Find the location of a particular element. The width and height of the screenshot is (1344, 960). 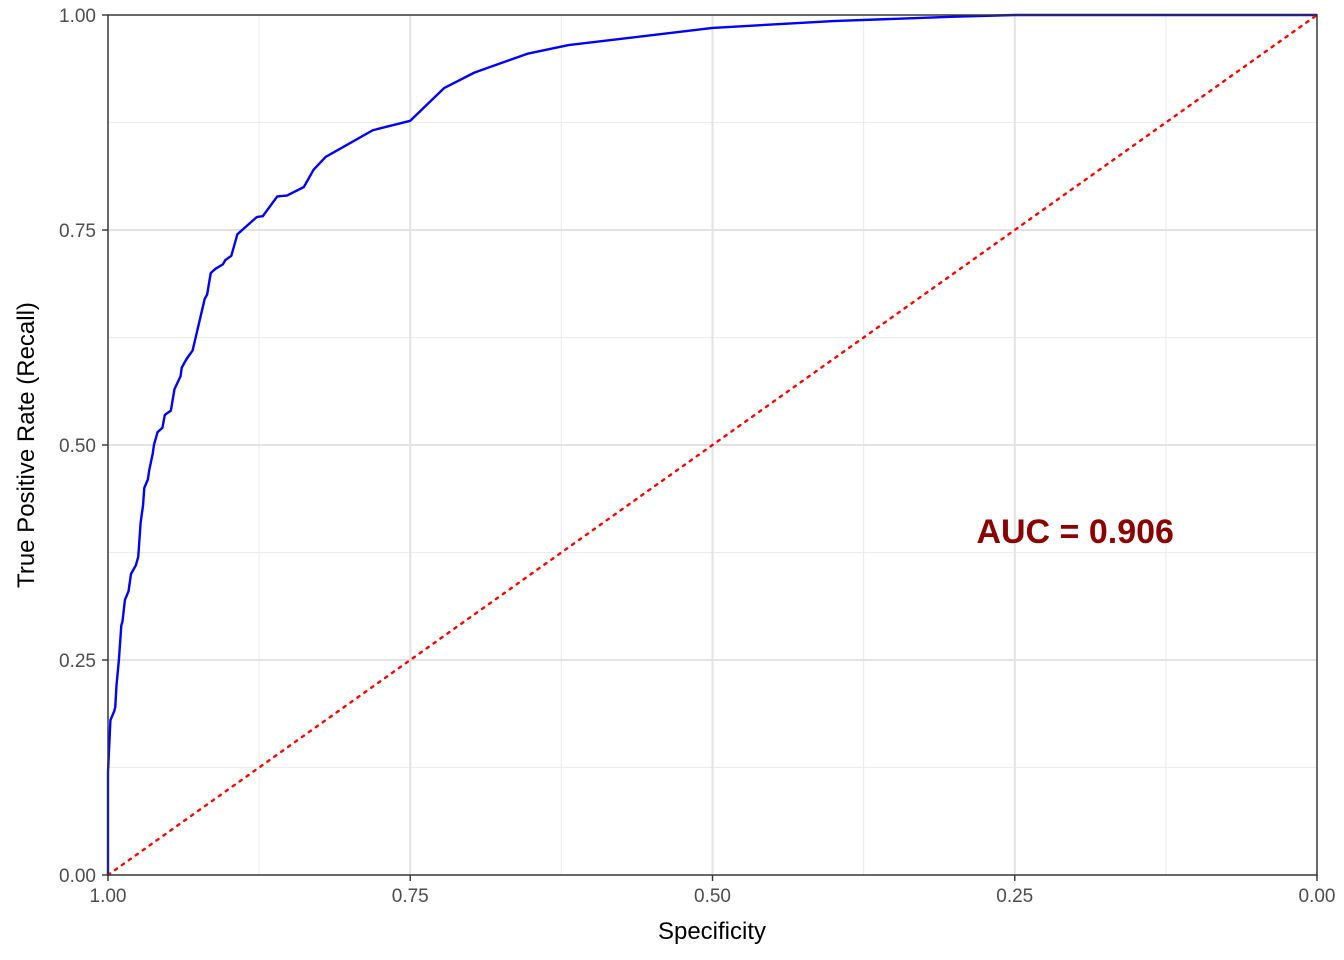

annotation-layer: AUC = 0.906 is located at coordinates (1075, 532).